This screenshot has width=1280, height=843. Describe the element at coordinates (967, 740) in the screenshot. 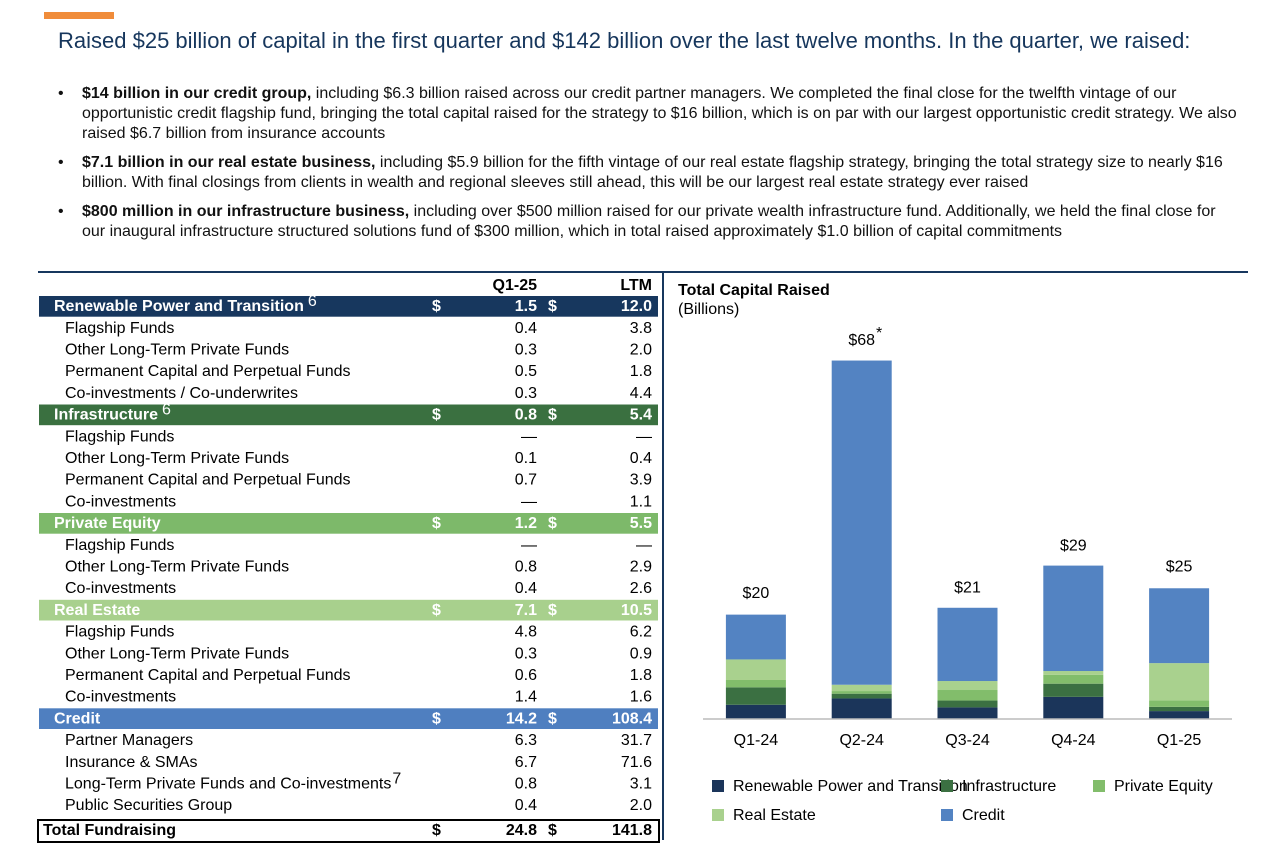

I see `x-tick-label: Q3-24` at that location.